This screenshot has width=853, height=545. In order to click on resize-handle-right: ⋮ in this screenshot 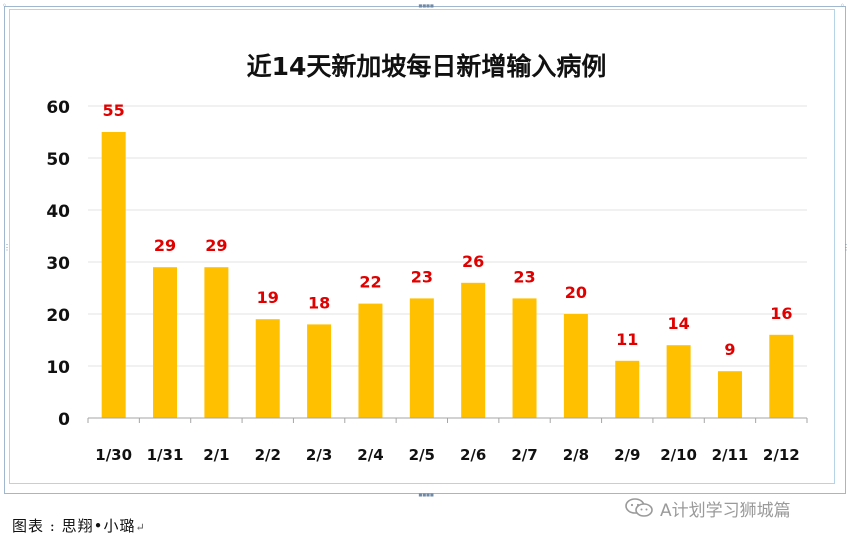, I will do `click(846, 247)`.